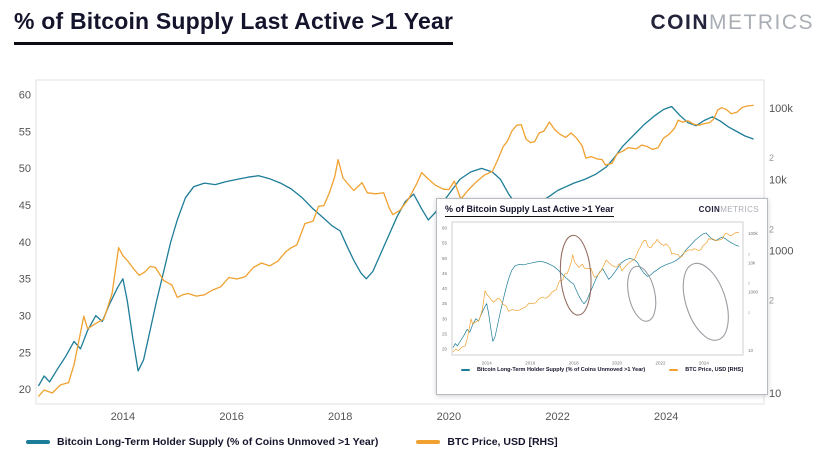  What do you see at coordinates (428, 442) in the screenshot?
I see `btc-price-line-swatch` at bounding box center [428, 442].